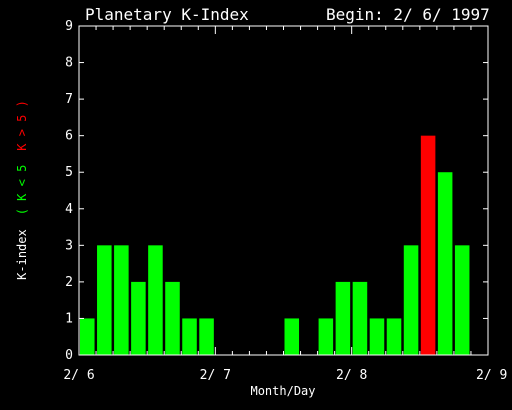 This screenshot has height=410, width=512. I want to click on y-axis-label-part: ( K < 5, so click(22, 190).